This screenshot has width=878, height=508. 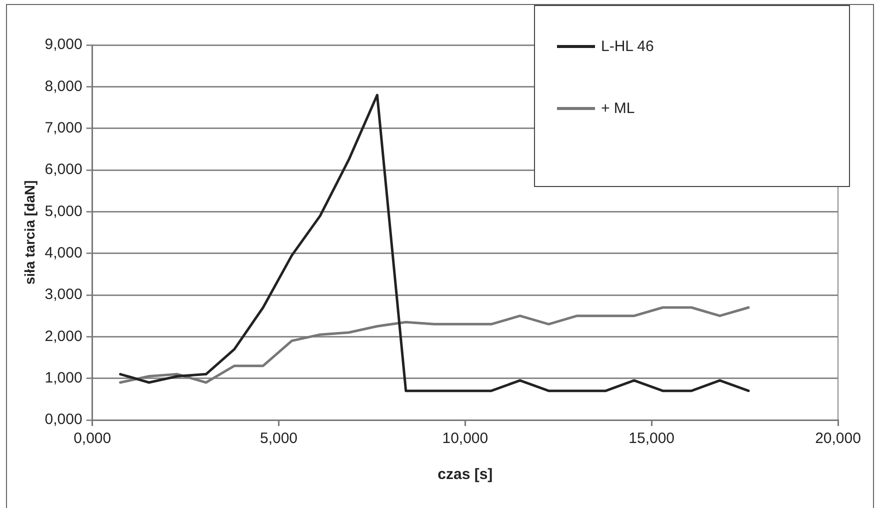 I want to click on x-tick-label: 20,000, so click(x=838, y=439).